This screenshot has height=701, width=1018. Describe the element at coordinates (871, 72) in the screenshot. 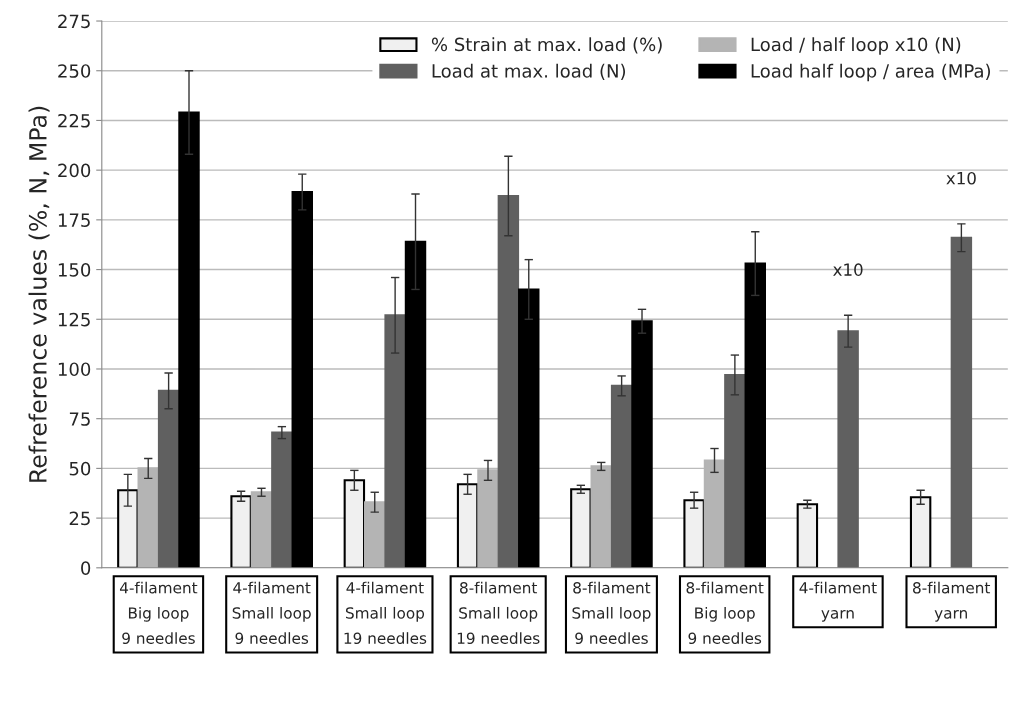

I see `legend-label: Load half loop / area (MPa)` at that location.